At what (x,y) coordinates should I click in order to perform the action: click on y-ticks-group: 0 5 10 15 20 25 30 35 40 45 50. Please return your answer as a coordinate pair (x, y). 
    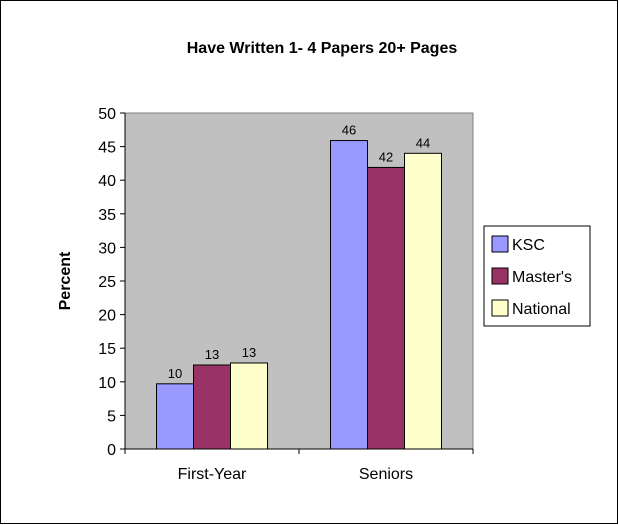
    Looking at the image, I should click on (111, 282).